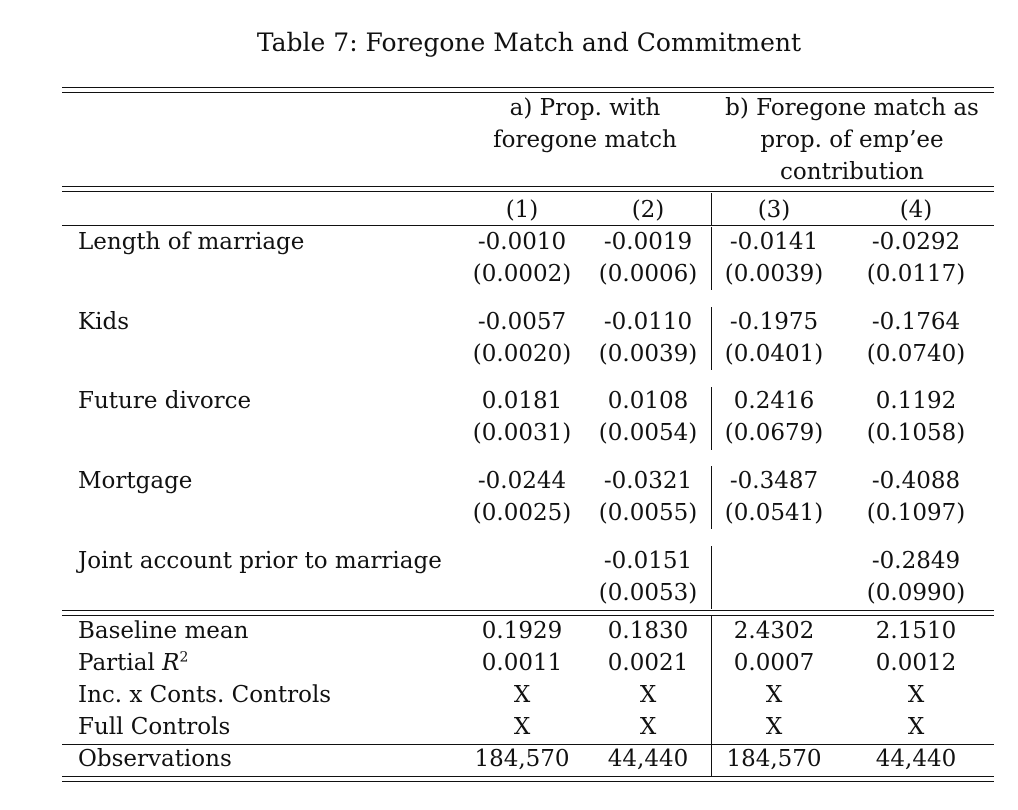 This screenshot has width=1018, height=810. Describe the element at coordinates (184, 657) in the screenshot. I see `r-superscript: 2` at that location.